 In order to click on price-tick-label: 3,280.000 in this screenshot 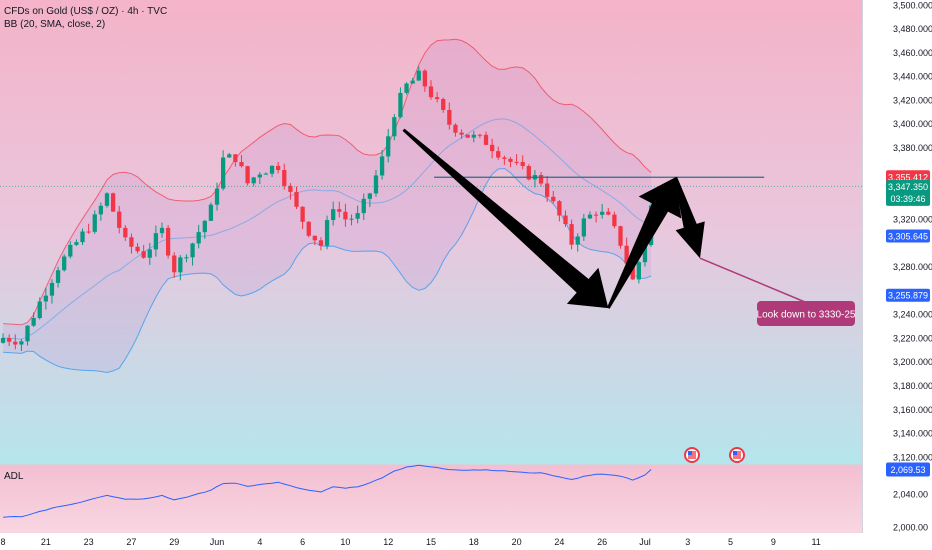, I will do `click(912, 267)`.